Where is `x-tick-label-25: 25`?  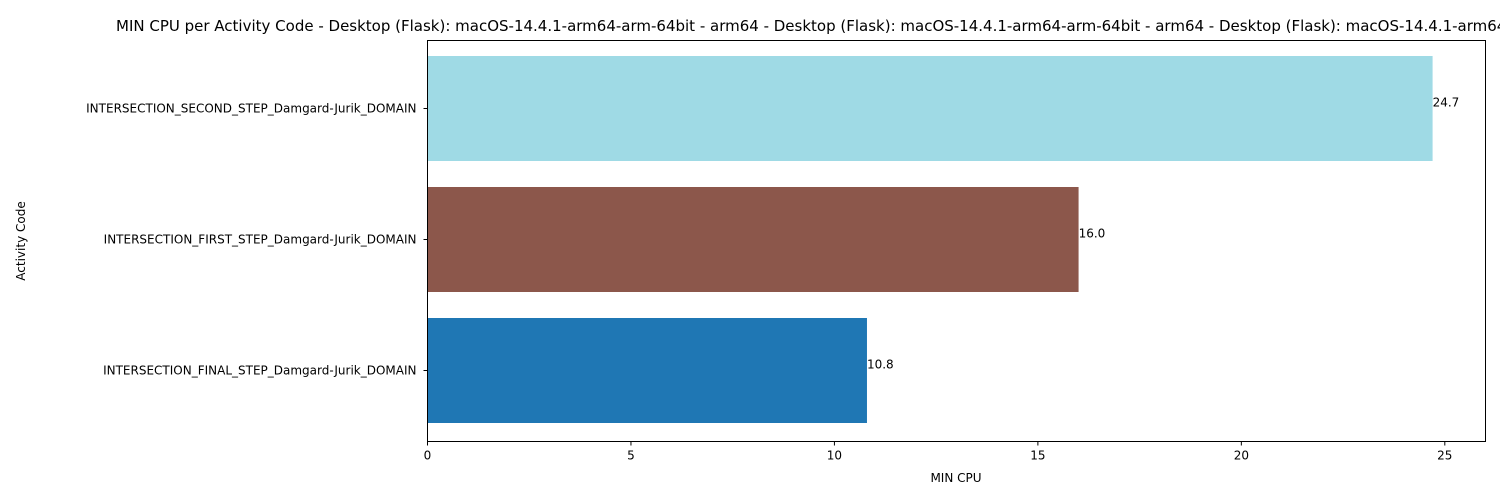 x-tick-label-25: 25 is located at coordinates (1444, 456).